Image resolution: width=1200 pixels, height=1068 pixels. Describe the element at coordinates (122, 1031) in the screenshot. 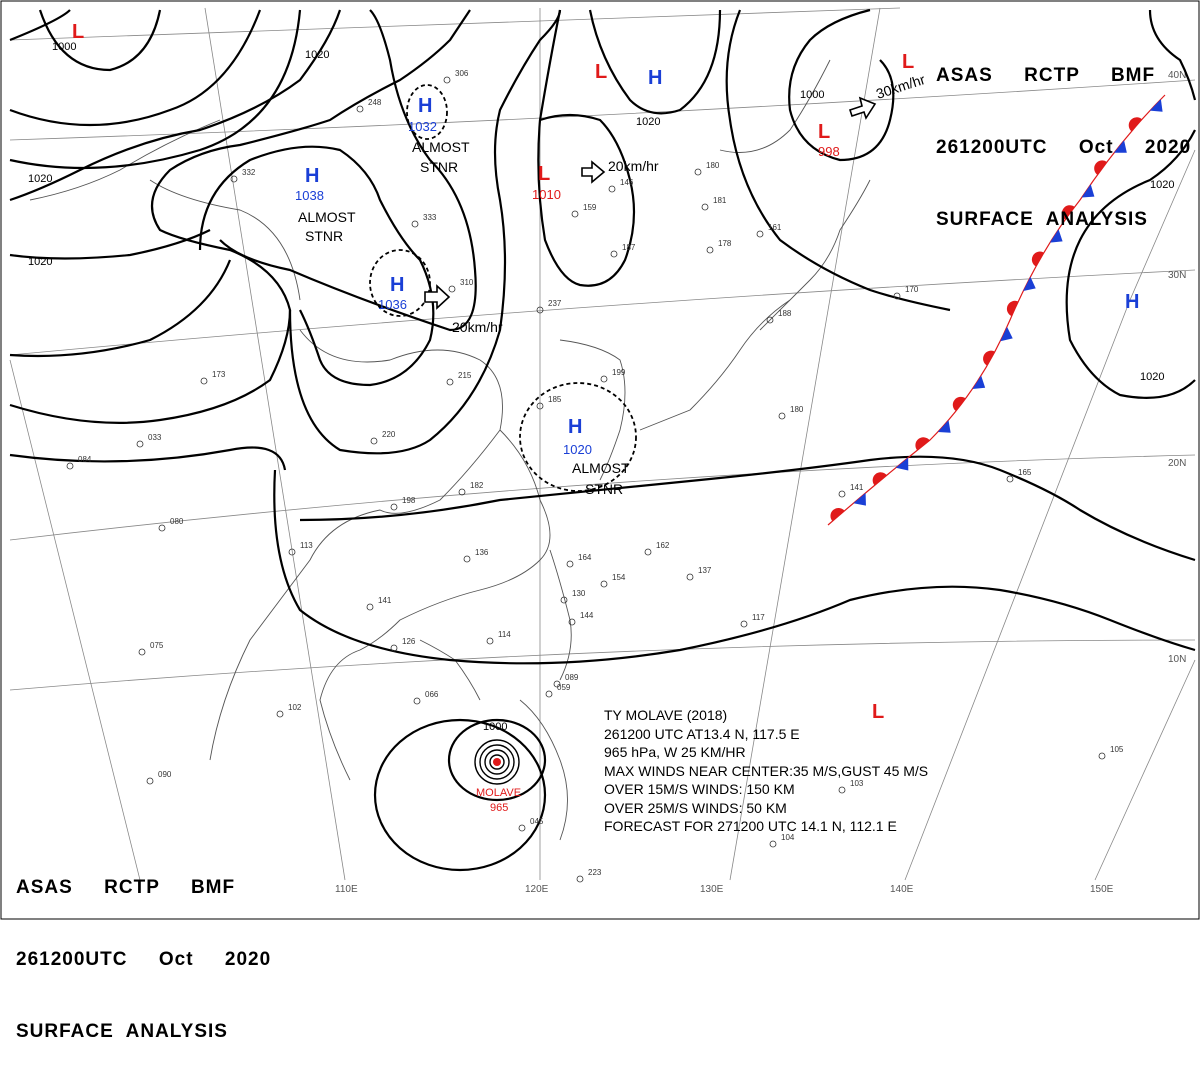

I see `header-line-3: SURFACE ANALYSIS` at that location.